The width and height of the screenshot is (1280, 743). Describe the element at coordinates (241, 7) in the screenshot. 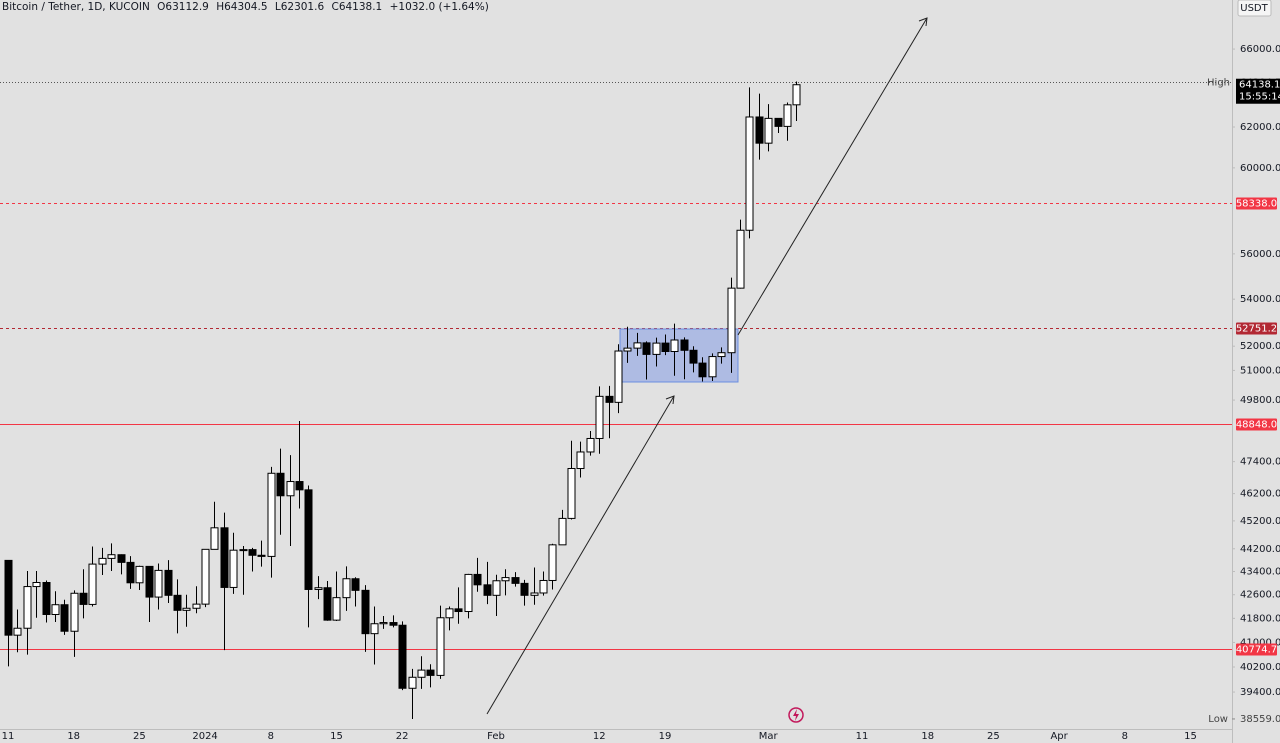

I see `high: H64304.5` at that location.